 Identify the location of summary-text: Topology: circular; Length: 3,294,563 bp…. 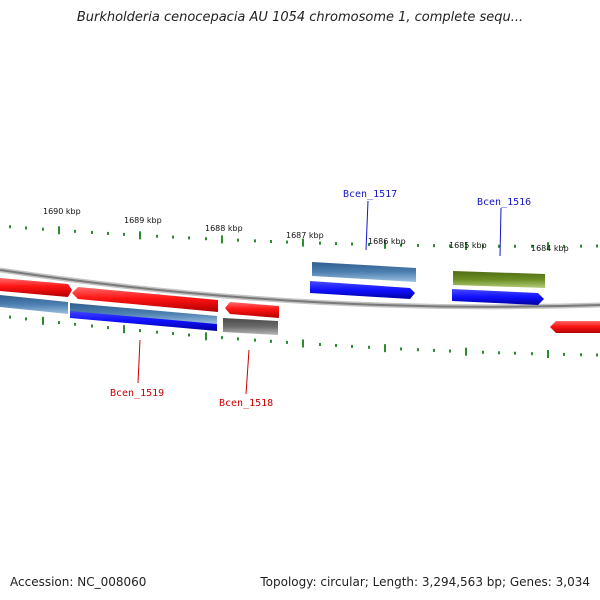
(425, 582).